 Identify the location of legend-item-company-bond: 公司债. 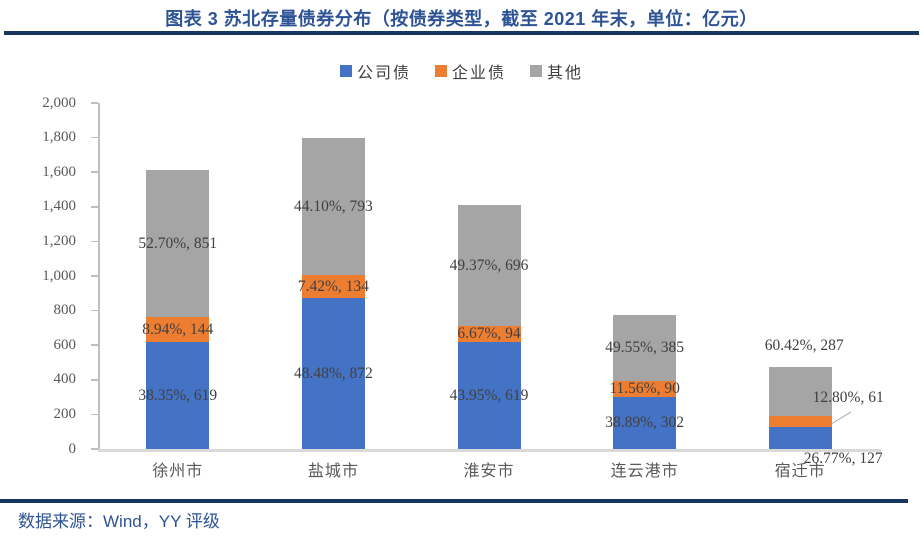
(375, 71).